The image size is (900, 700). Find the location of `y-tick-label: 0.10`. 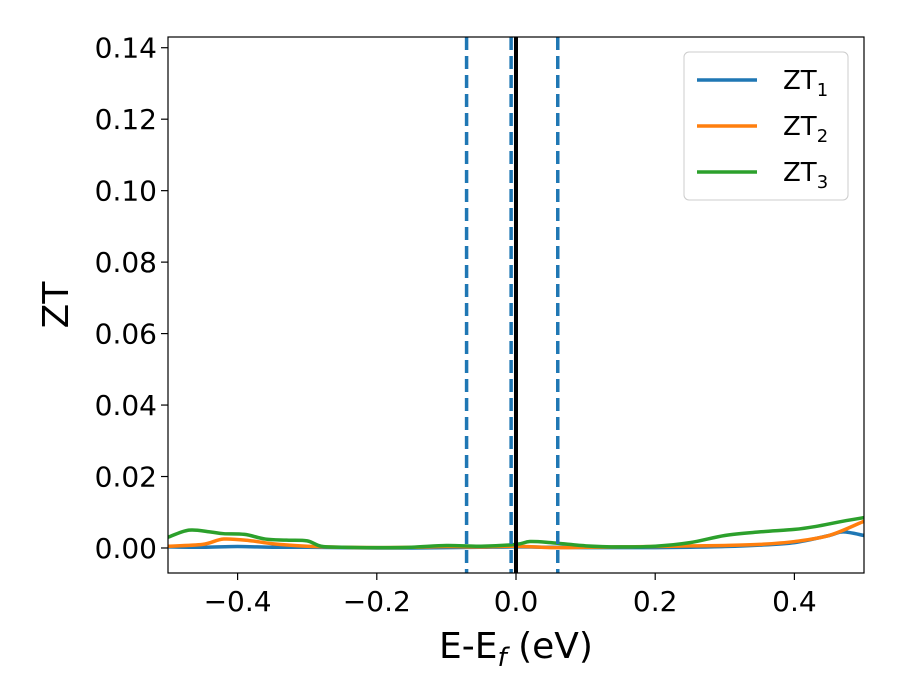

y-tick-label: 0.10 is located at coordinates (126, 191).